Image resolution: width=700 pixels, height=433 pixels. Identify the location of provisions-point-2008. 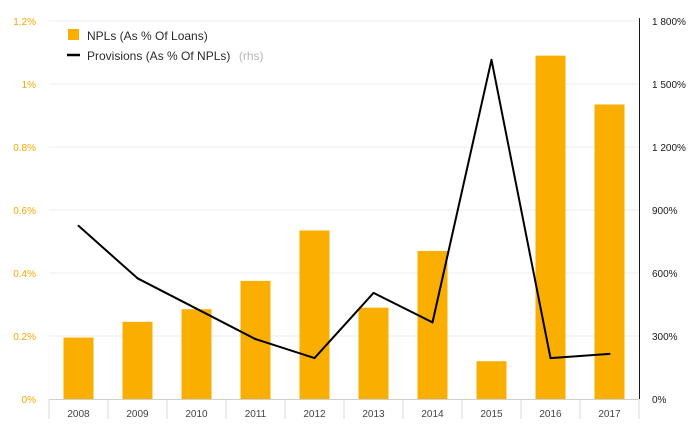
(78, 225).